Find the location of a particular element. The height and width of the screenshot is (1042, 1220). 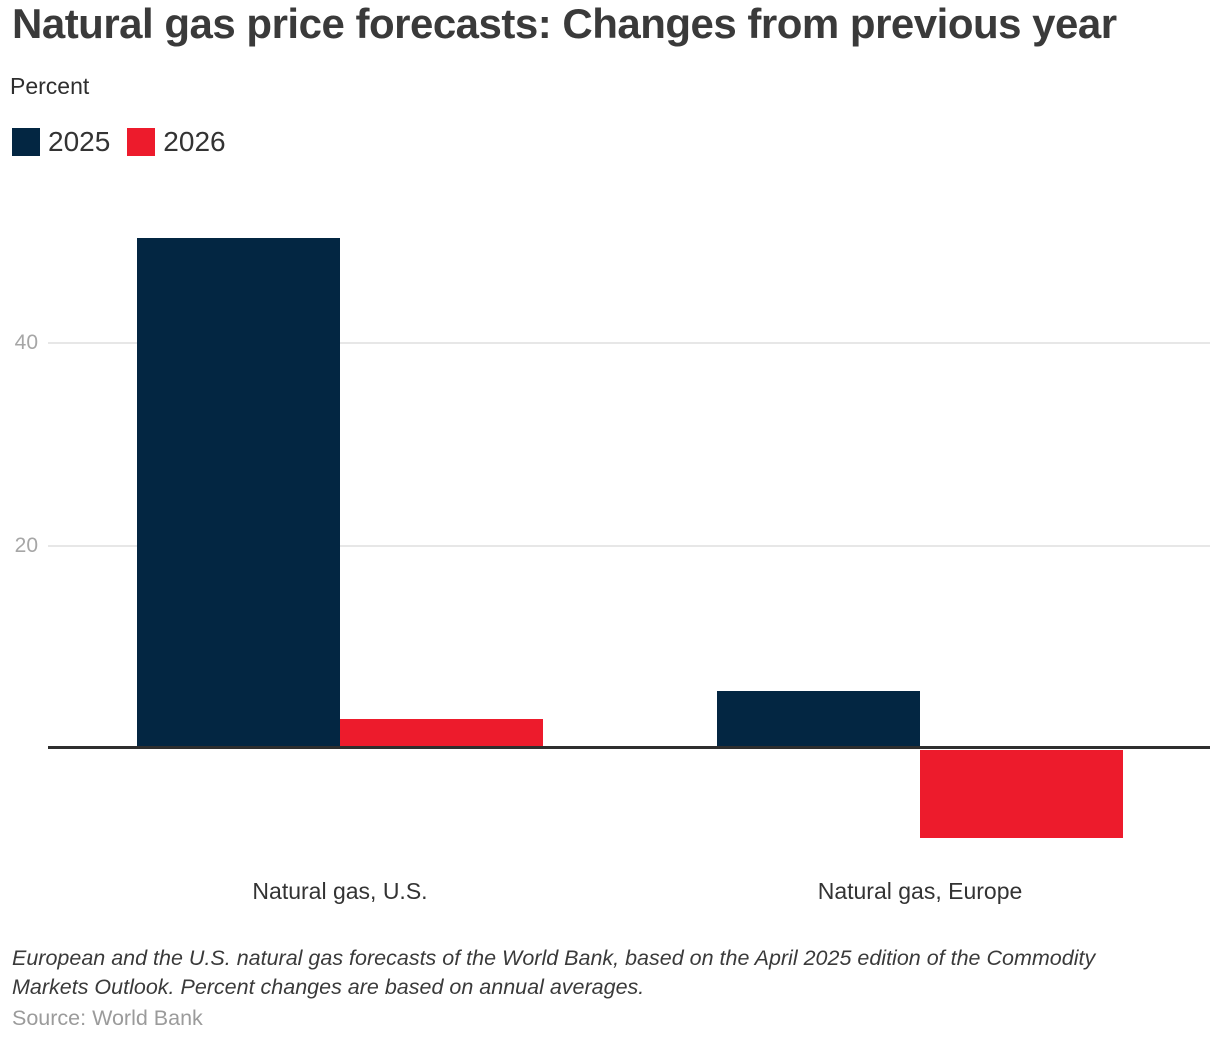

bar-natural-gas-europe-2026 is located at coordinates (1021, 794).